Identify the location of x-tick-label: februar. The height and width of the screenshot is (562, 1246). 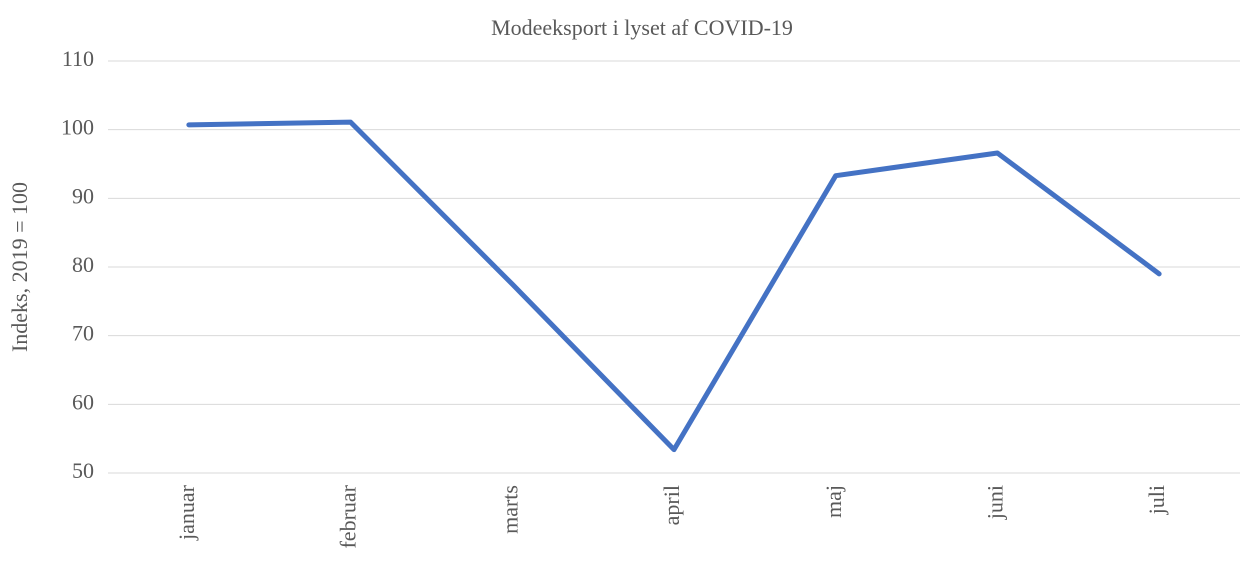
(348, 516).